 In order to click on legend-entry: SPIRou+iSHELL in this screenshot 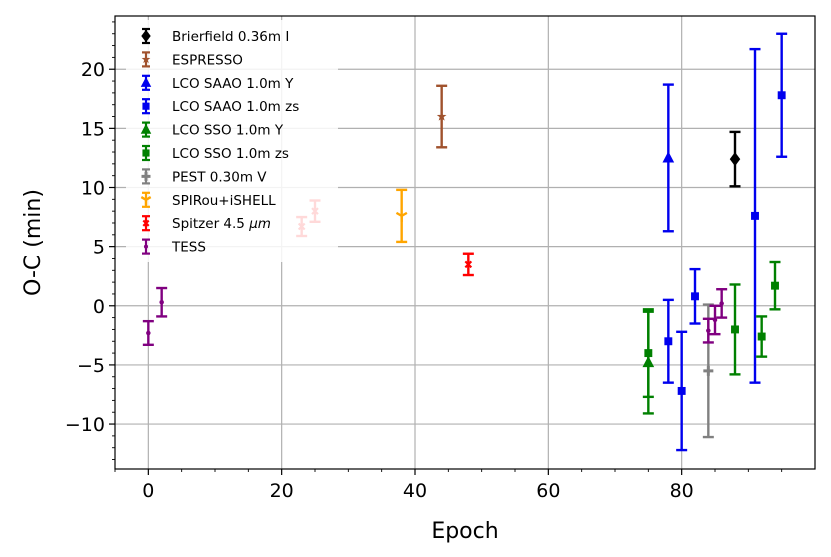, I will do `click(208, 200)`.